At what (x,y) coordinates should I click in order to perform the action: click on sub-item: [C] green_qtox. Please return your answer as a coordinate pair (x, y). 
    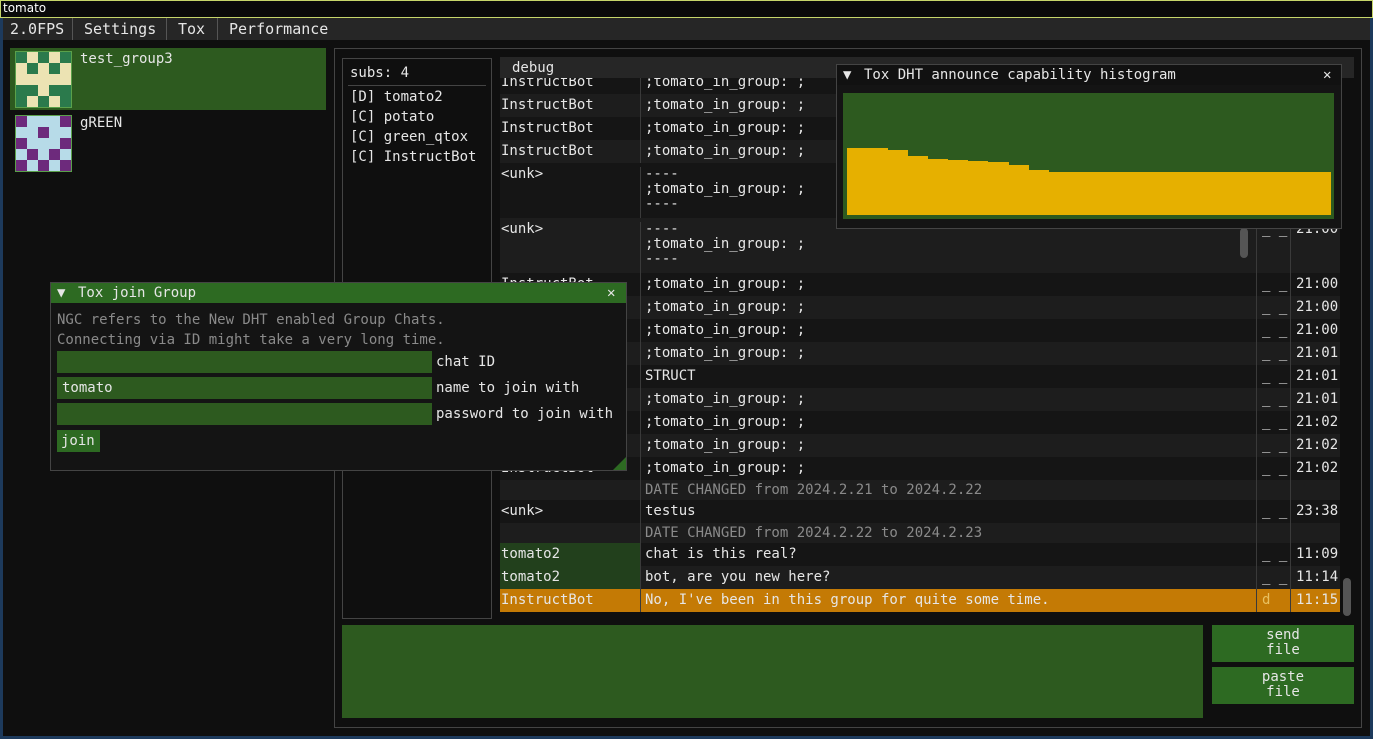
    Looking at the image, I should click on (409, 137).